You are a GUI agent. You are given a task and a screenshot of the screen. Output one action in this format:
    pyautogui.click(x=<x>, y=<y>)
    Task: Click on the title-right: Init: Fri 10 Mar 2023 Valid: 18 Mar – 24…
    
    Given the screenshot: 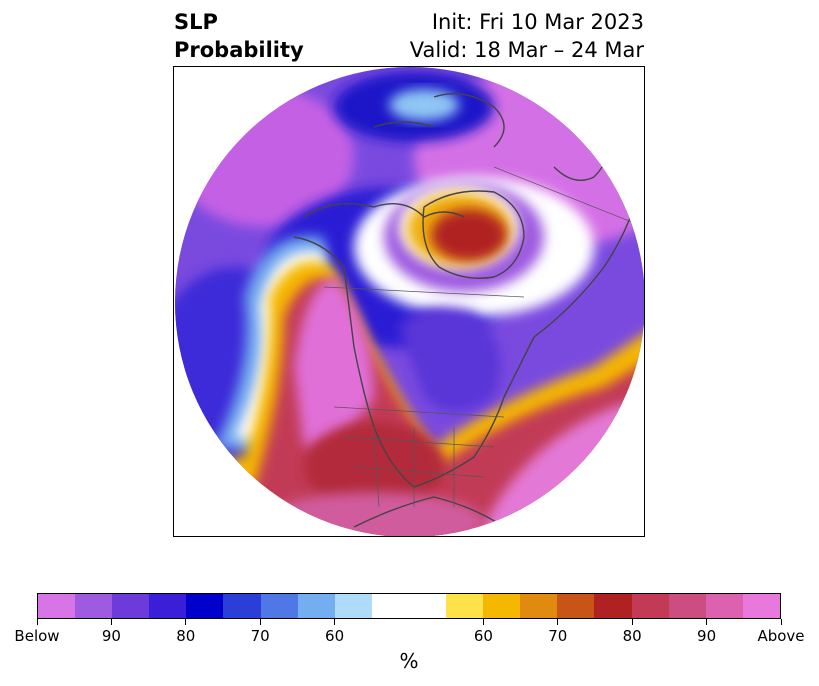 What is the action you would take?
    pyautogui.click(x=527, y=36)
    